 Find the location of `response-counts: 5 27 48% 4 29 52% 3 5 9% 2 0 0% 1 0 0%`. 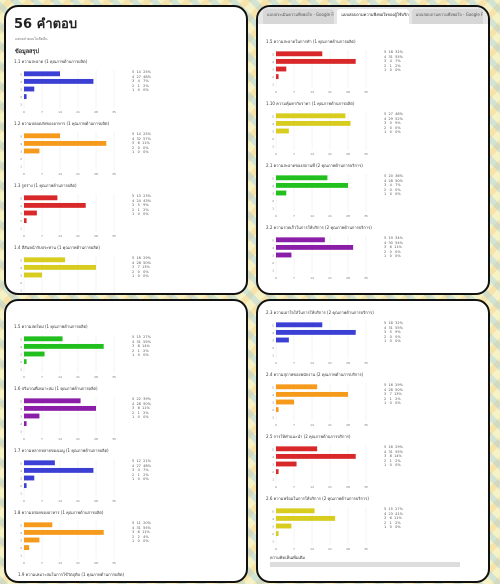

response-counts: 5 27 48% 4 29 52% 3 5 9% 2 0 0% 1 0 0% is located at coordinates (393, 123).